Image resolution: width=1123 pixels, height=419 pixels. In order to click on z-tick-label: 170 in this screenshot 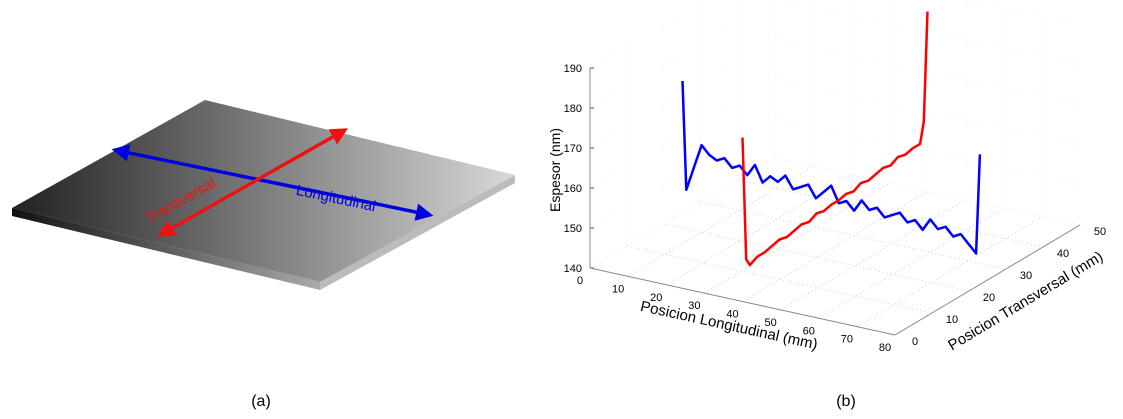, I will do `click(573, 149)`.